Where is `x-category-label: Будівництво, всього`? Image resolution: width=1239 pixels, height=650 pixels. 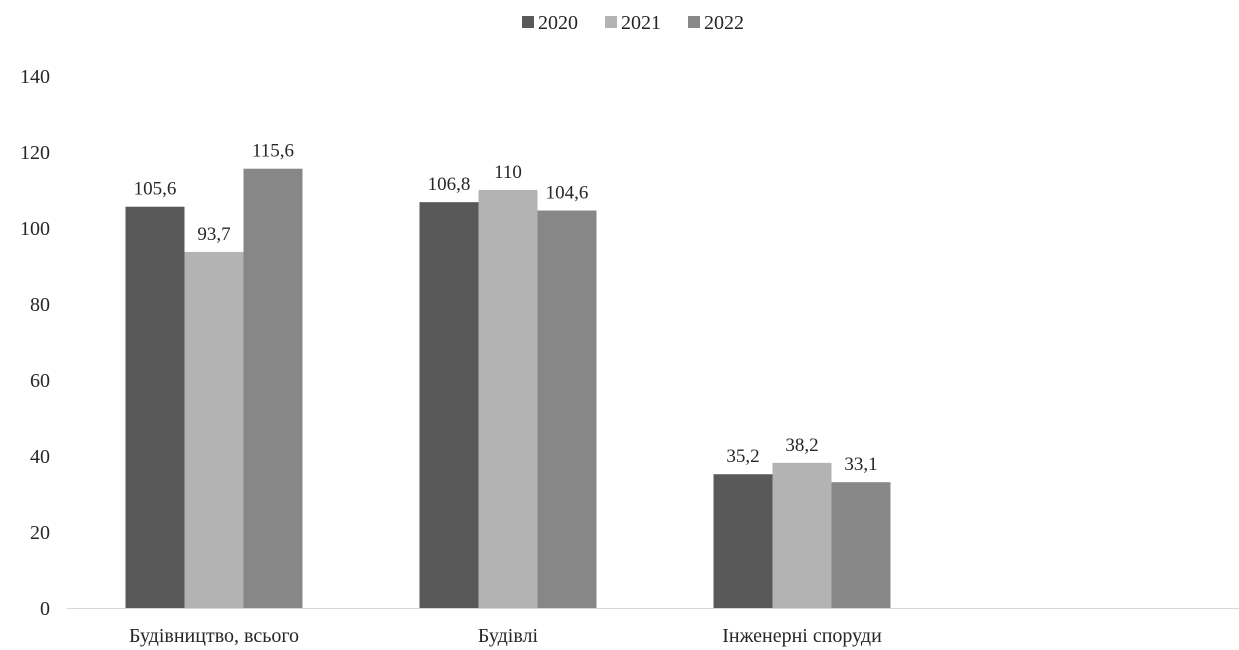 x-category-label: Будівництво, всього is located at coordinates (214, 636).